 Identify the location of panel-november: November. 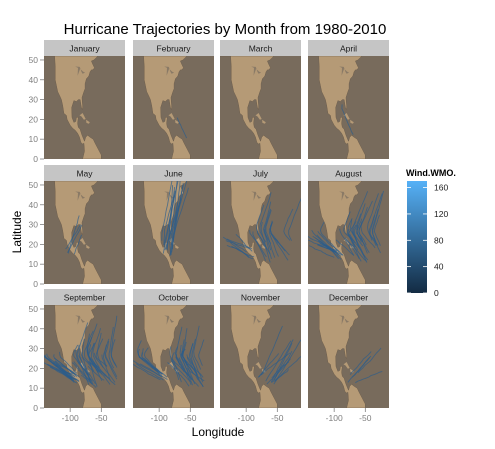
(260, 348).